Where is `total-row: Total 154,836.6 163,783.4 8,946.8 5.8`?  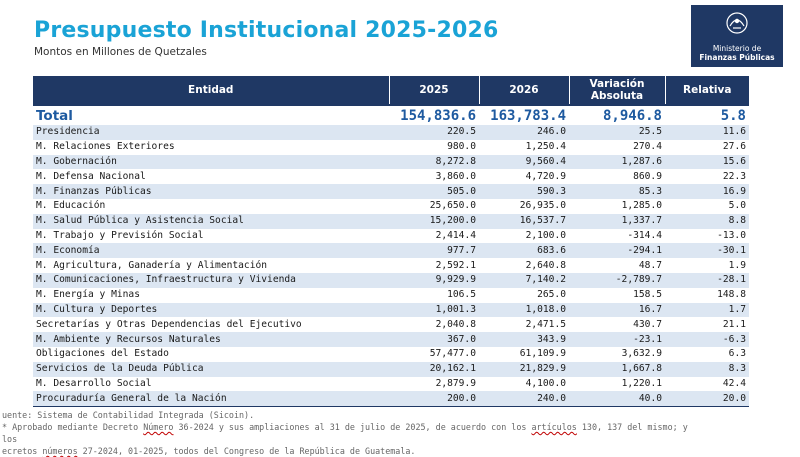 total-row: Total 154,836.6 163,783.4 8,946.8 5.8 is located at coordinates (391, 114).